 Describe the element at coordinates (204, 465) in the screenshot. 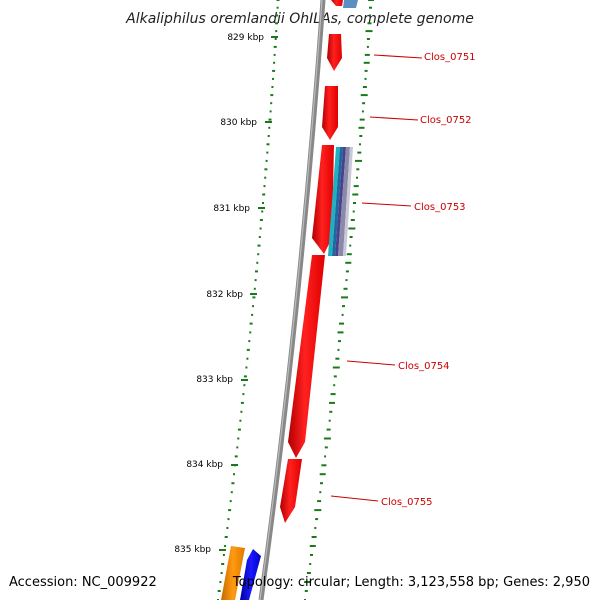

I see `kbp-tick-label: 834 kbp` at that location.